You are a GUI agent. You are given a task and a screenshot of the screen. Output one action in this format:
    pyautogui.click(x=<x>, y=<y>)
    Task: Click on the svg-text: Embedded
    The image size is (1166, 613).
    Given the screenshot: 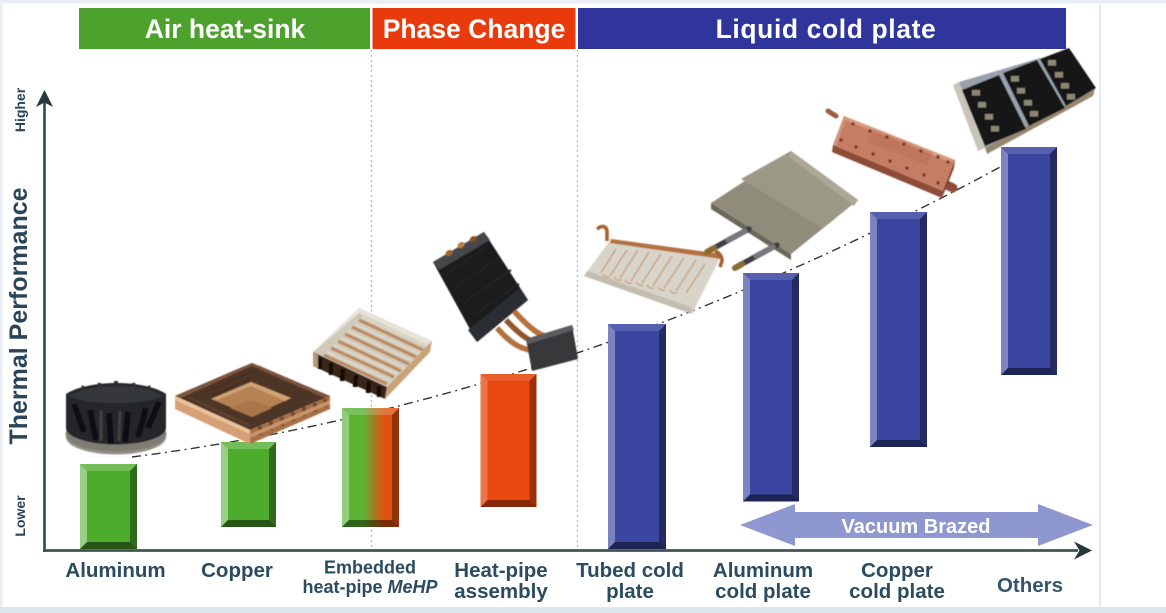 What is the action you would take?
    pyautogui.click(x=370, y=568)
    